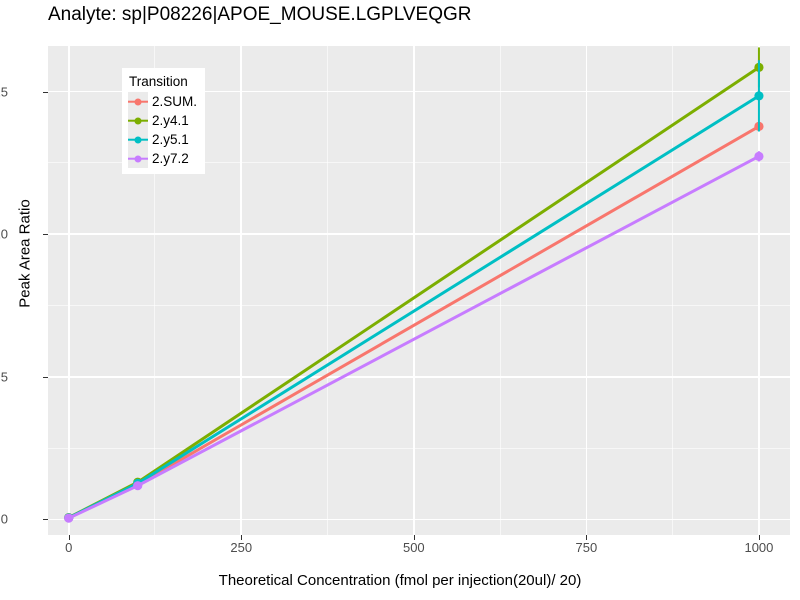 This screenshot has width=800, height=600. I want to click on x-tick-label: 500, so click(413, 547).